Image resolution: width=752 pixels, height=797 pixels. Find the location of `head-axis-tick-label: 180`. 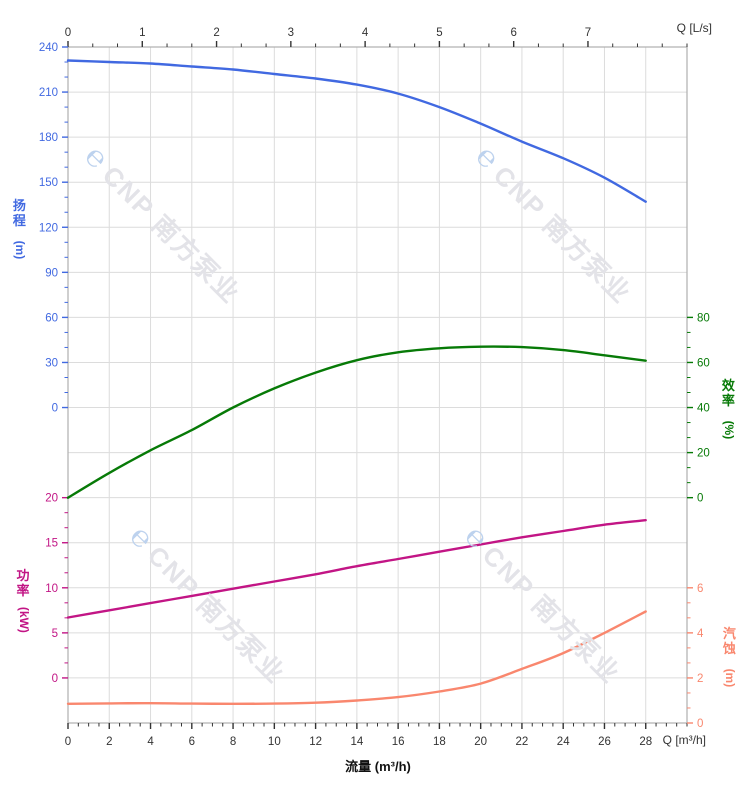

head-axis-tick-label: 180 is located at coordinates (48, 138).